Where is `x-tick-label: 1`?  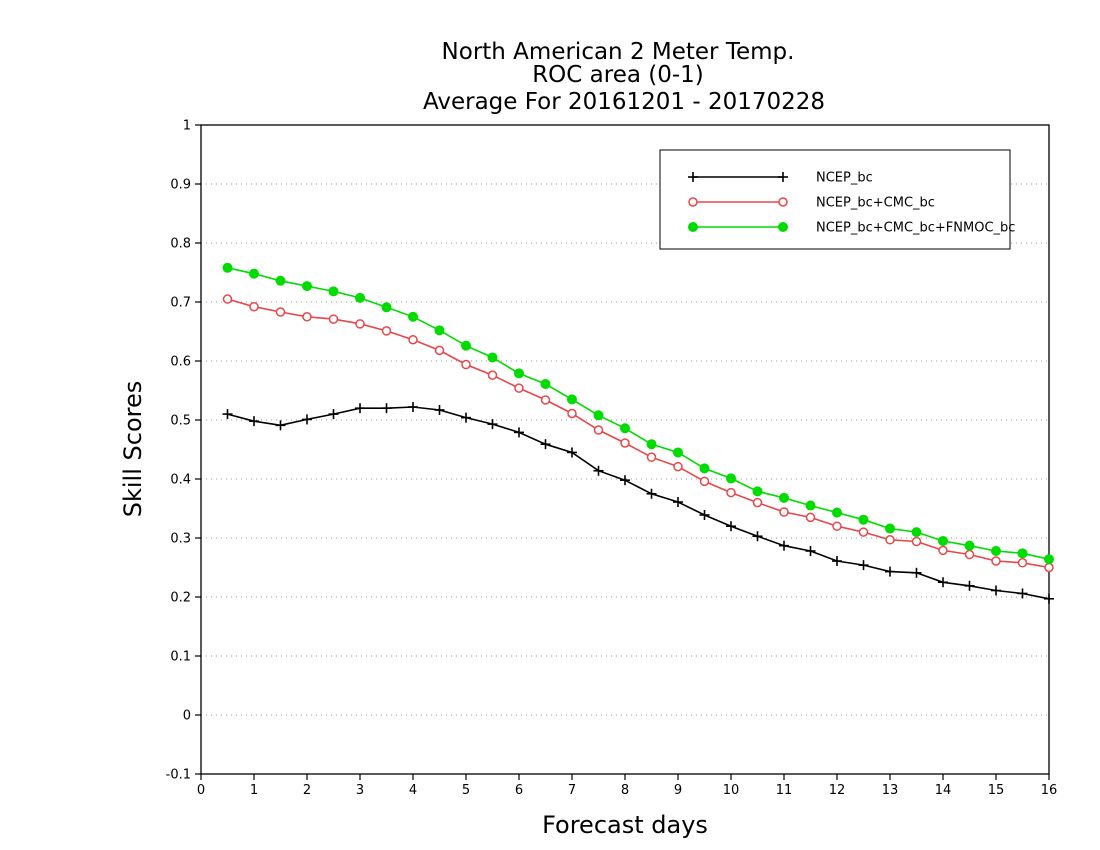 x-tick-label: 1 is located at coordinates (254, 790).